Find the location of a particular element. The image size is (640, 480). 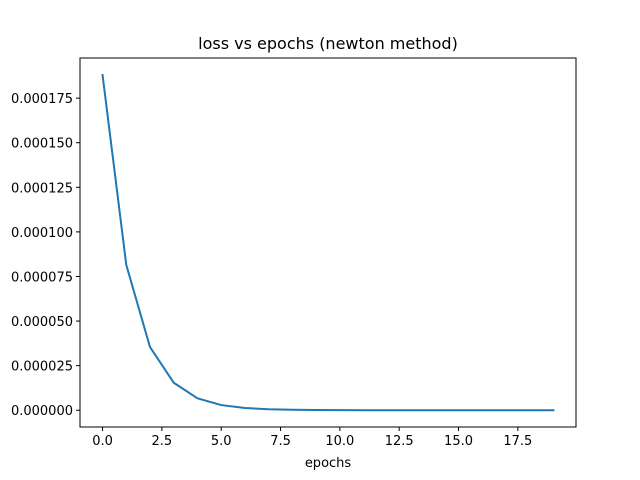

x-tick-label: 17.5 is located at coordinates (517, 441).